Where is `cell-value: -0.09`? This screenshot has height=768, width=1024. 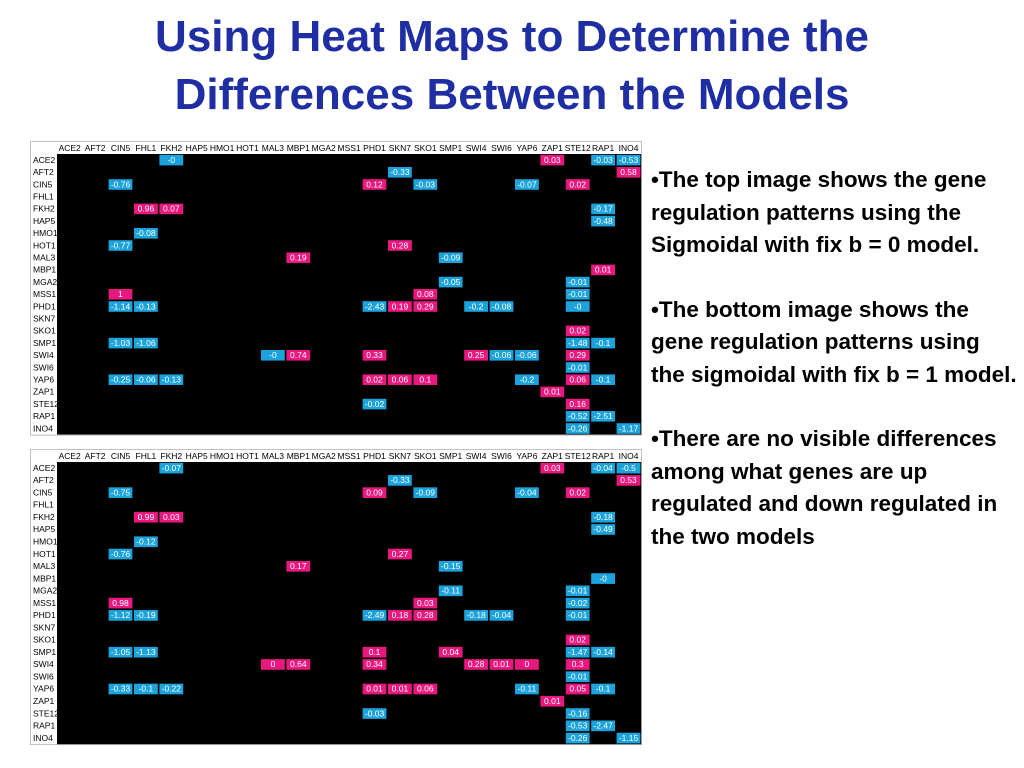 cell-value: -0.09 is located at coordinates (451, 257).